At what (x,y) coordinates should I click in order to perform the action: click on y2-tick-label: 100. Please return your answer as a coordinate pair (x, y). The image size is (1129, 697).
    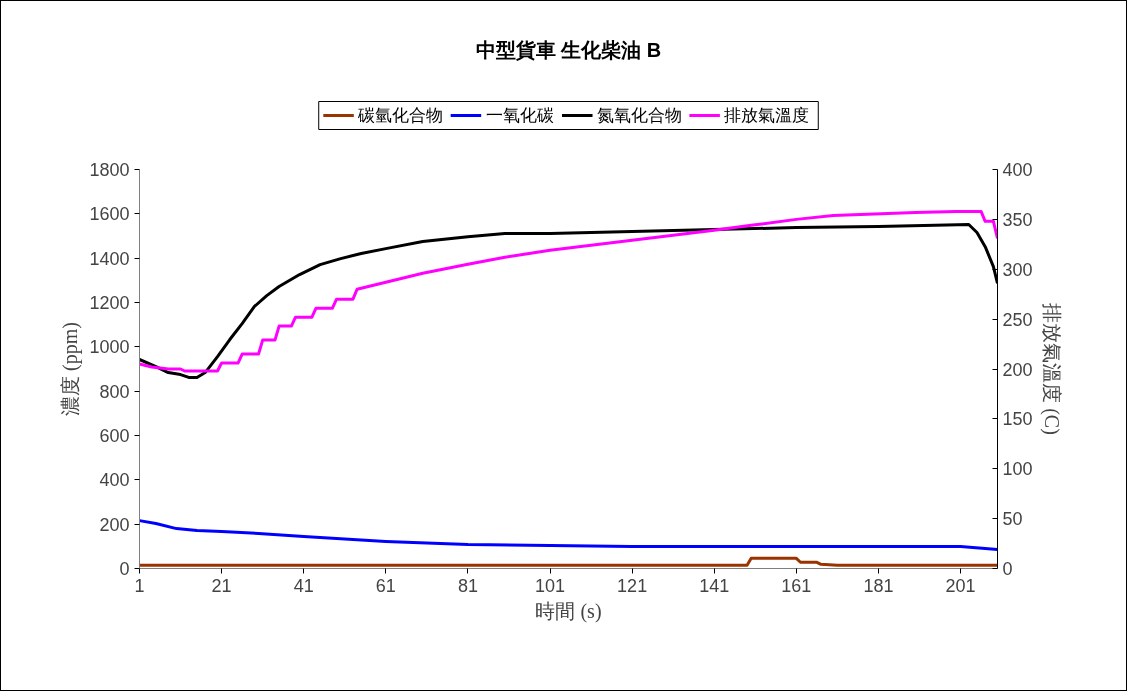
    Looking at the image, I should click on (1017, 469).